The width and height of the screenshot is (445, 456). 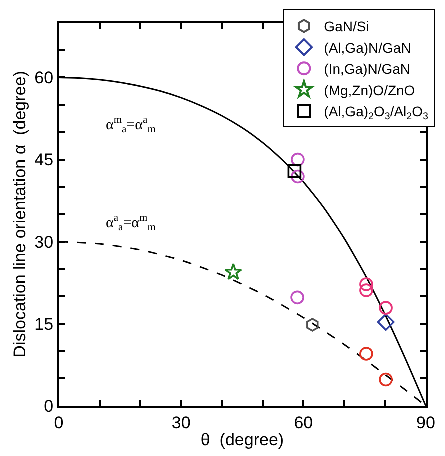 I want to click on y-tick-label: 0, so click(x=49, y=406).